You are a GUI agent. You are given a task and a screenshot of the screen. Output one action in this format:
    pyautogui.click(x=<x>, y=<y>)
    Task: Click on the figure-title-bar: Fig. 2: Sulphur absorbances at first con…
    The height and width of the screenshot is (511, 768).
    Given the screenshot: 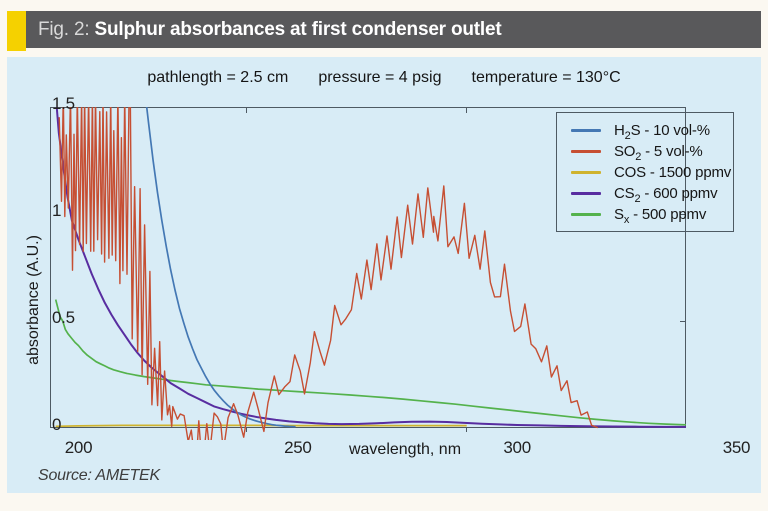 What is the action you would take?
    pyautogui.click(x=384, y=29)
    